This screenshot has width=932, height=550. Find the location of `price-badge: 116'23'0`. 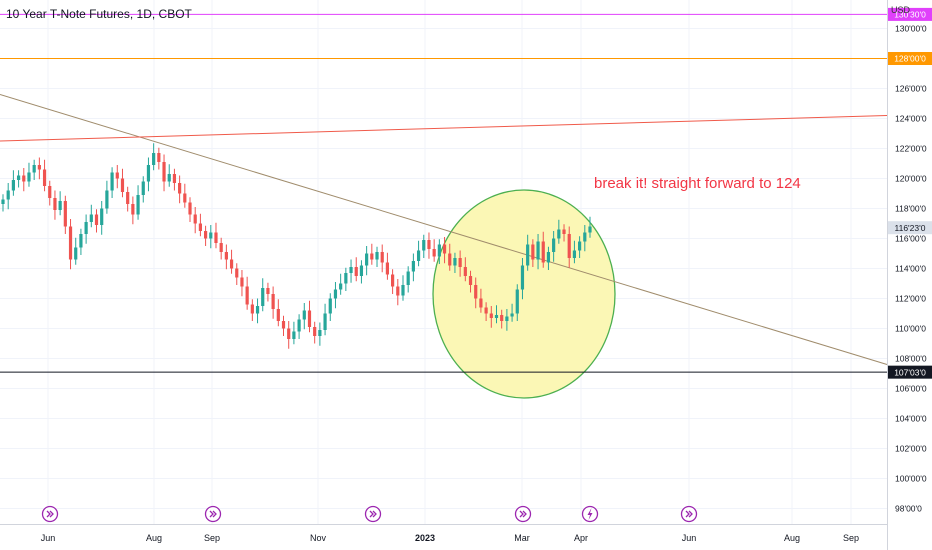

price-badge: 116'23'0 is located at coordinates (910, 228).